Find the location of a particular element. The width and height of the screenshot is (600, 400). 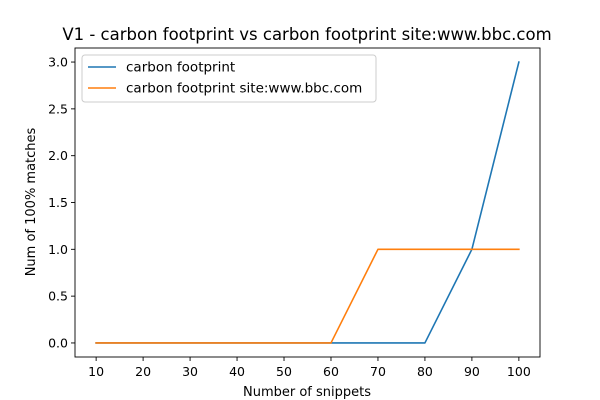

x-axis-label: Number of snippets is located at coordinates (307, 392).